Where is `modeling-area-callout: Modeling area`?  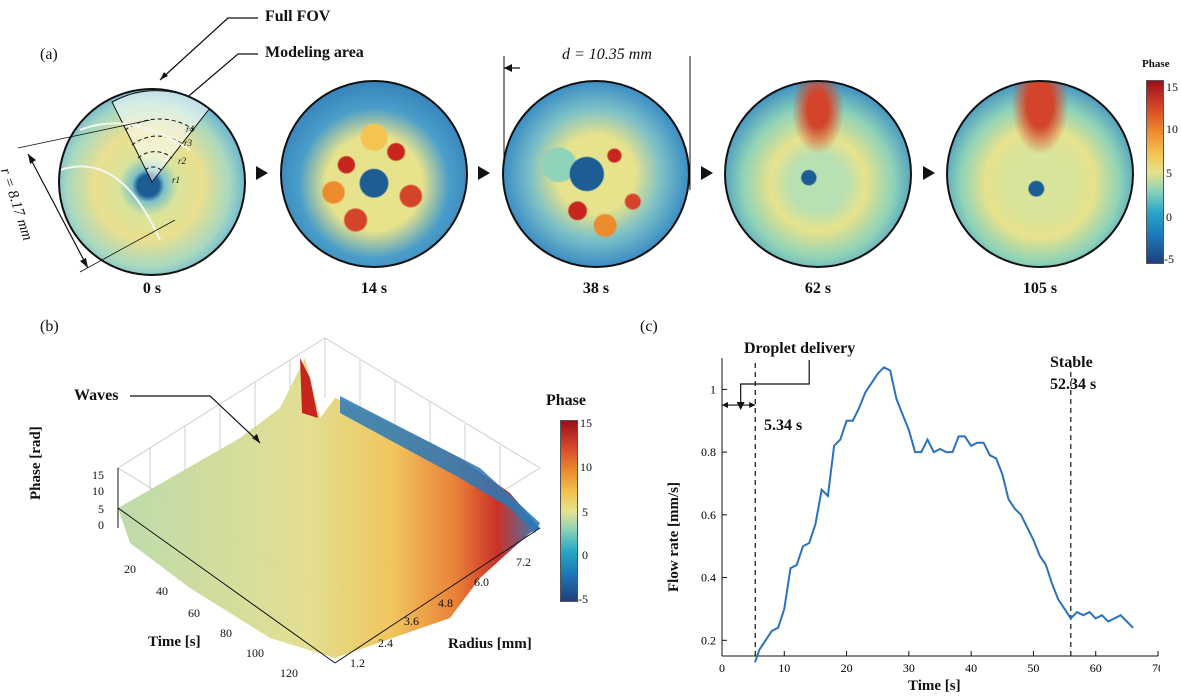 modeling-area-callout: Modeling area is located at coordinates (314, 52).